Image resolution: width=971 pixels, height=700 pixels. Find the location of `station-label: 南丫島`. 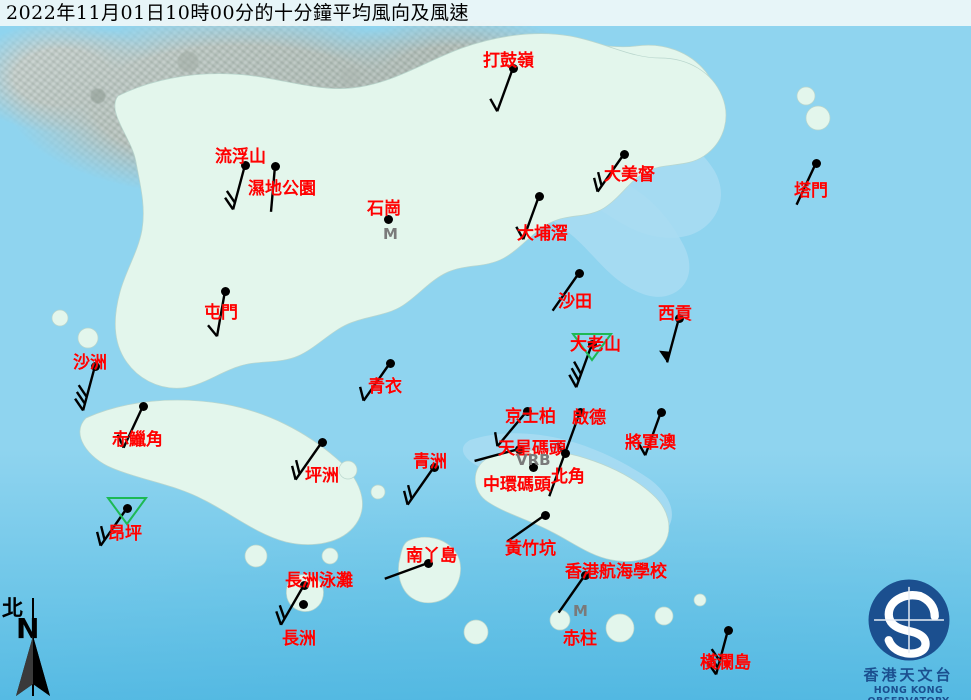

station-label: 南丫島 is located at coordinates (431, 556).